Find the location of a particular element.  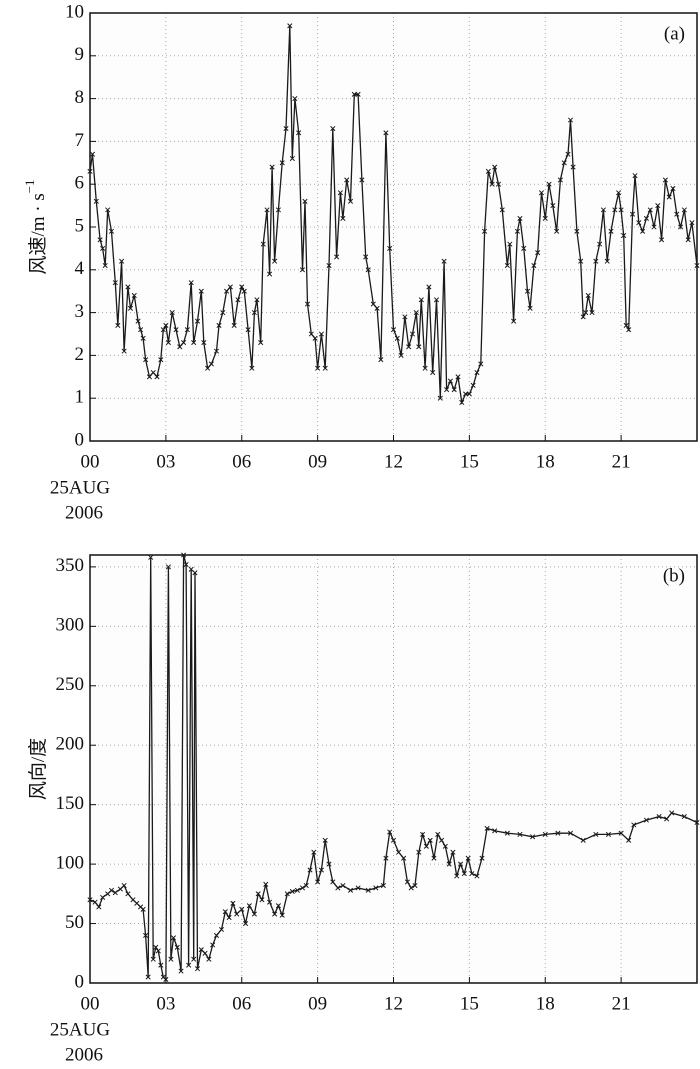

y-tick-label: 2 is located at coordinates (80, 354).